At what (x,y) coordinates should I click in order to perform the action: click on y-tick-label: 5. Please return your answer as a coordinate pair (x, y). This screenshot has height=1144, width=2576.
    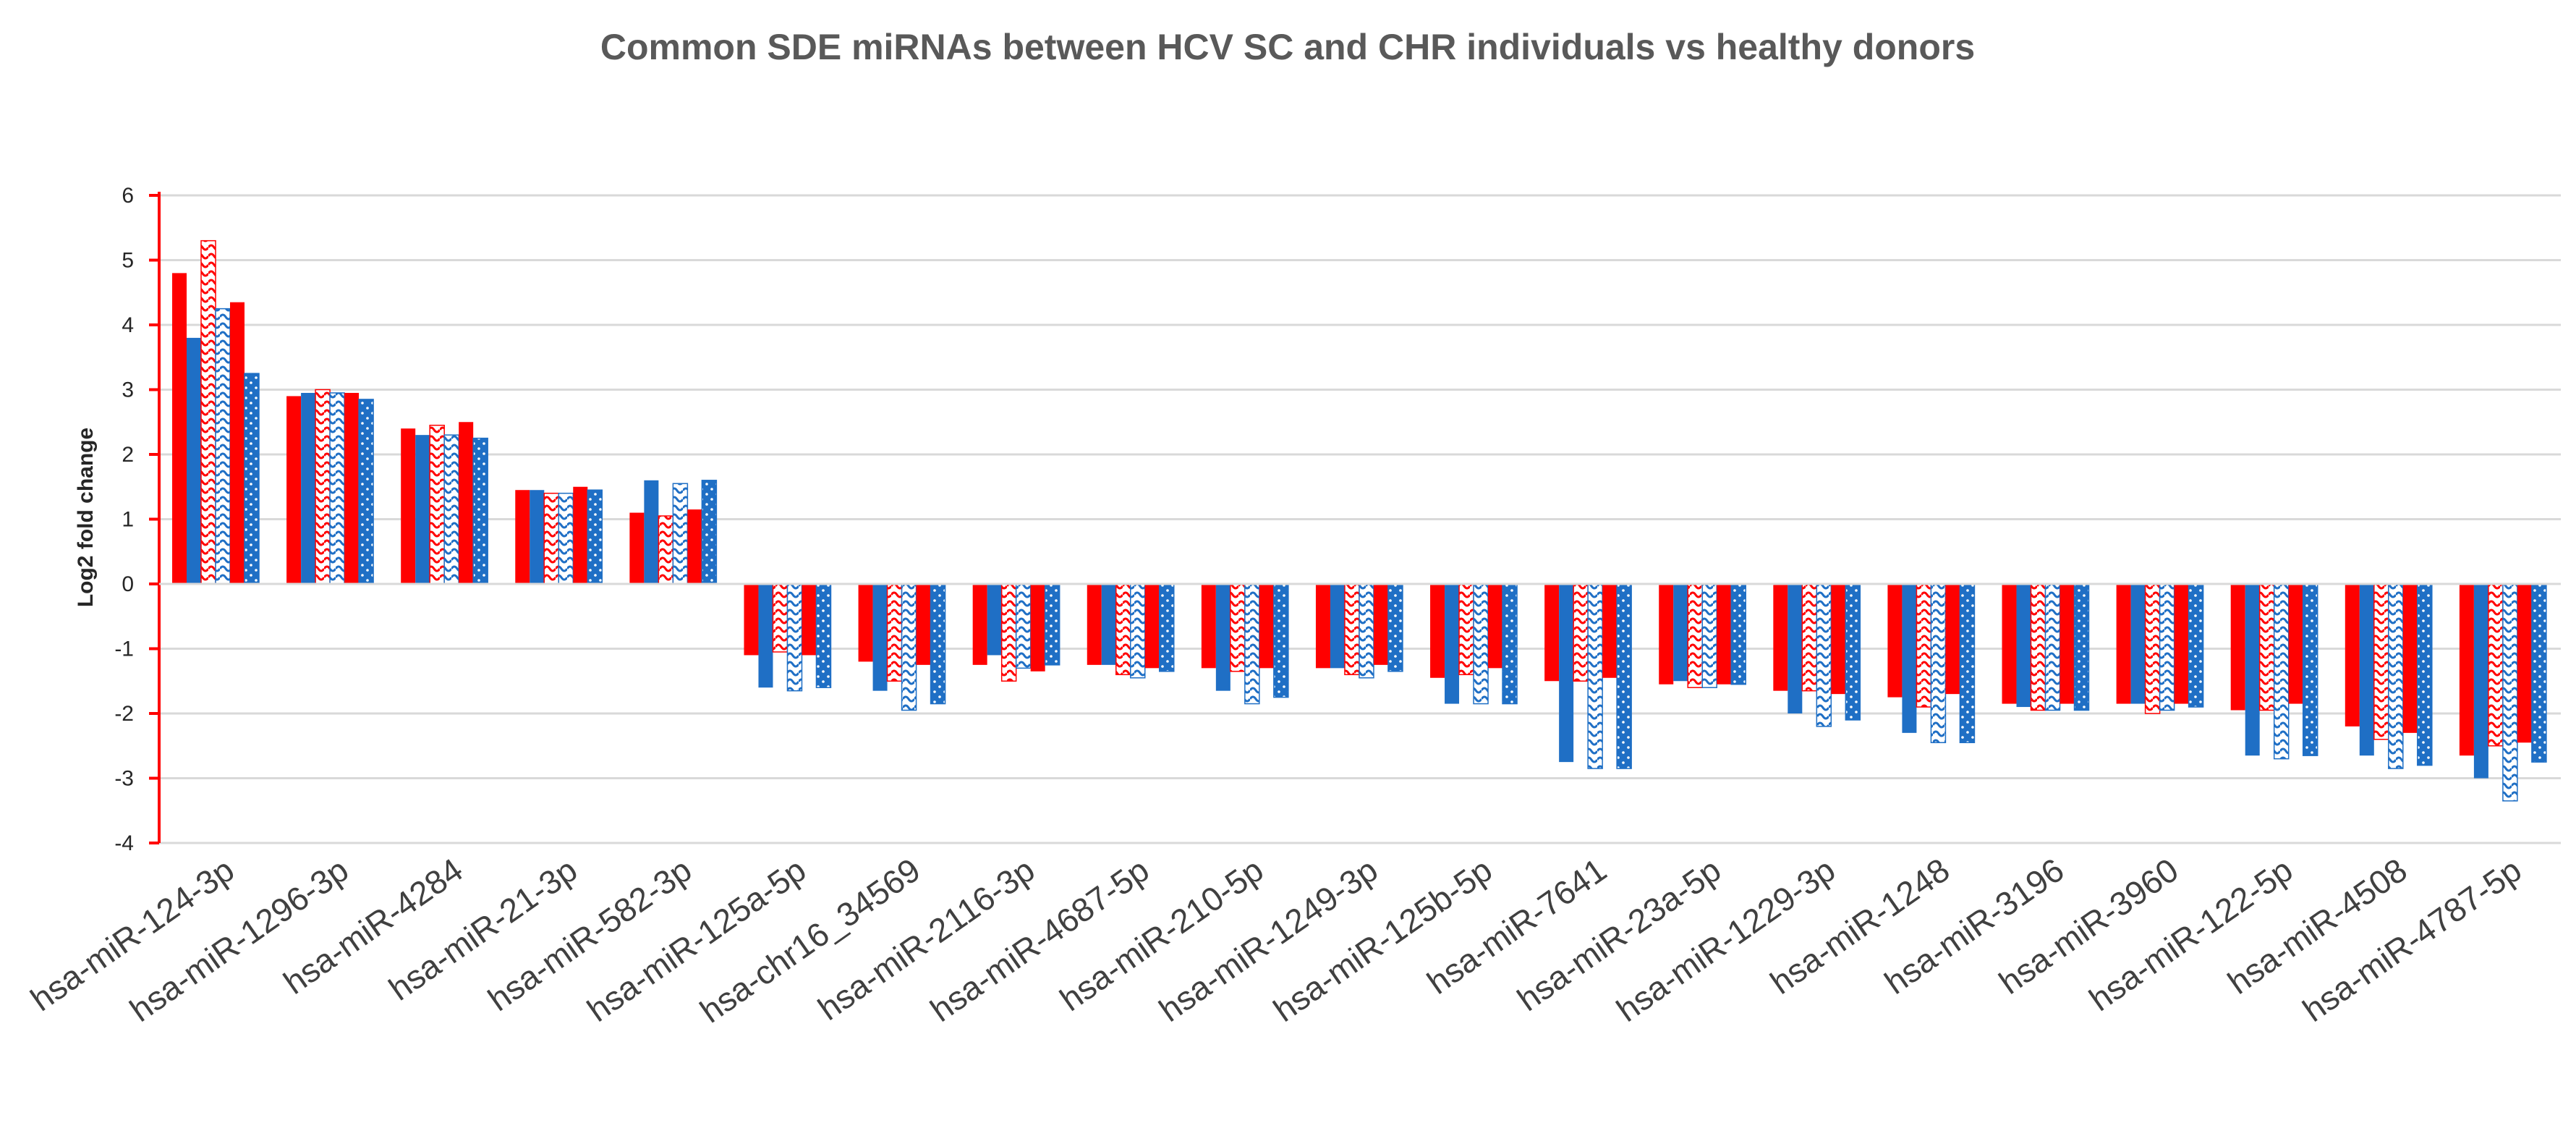
    Looking at the image, I should click on (128, 261).